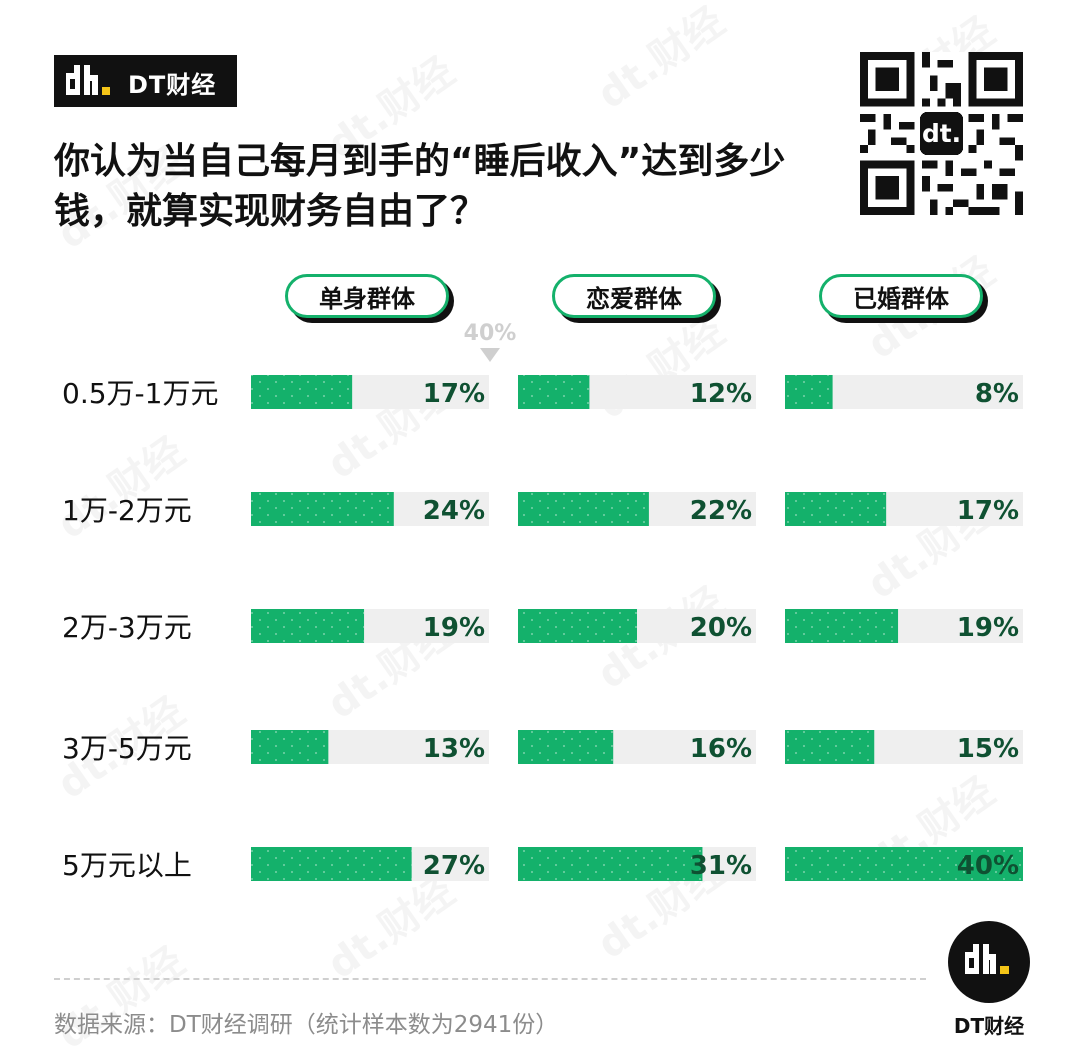 Image resolution: width=1080 pixels, height=1056 pixels. Describe the element at coordinates (127, 865) in the screenshot. I see `category-label: 5万元以上` at that location.